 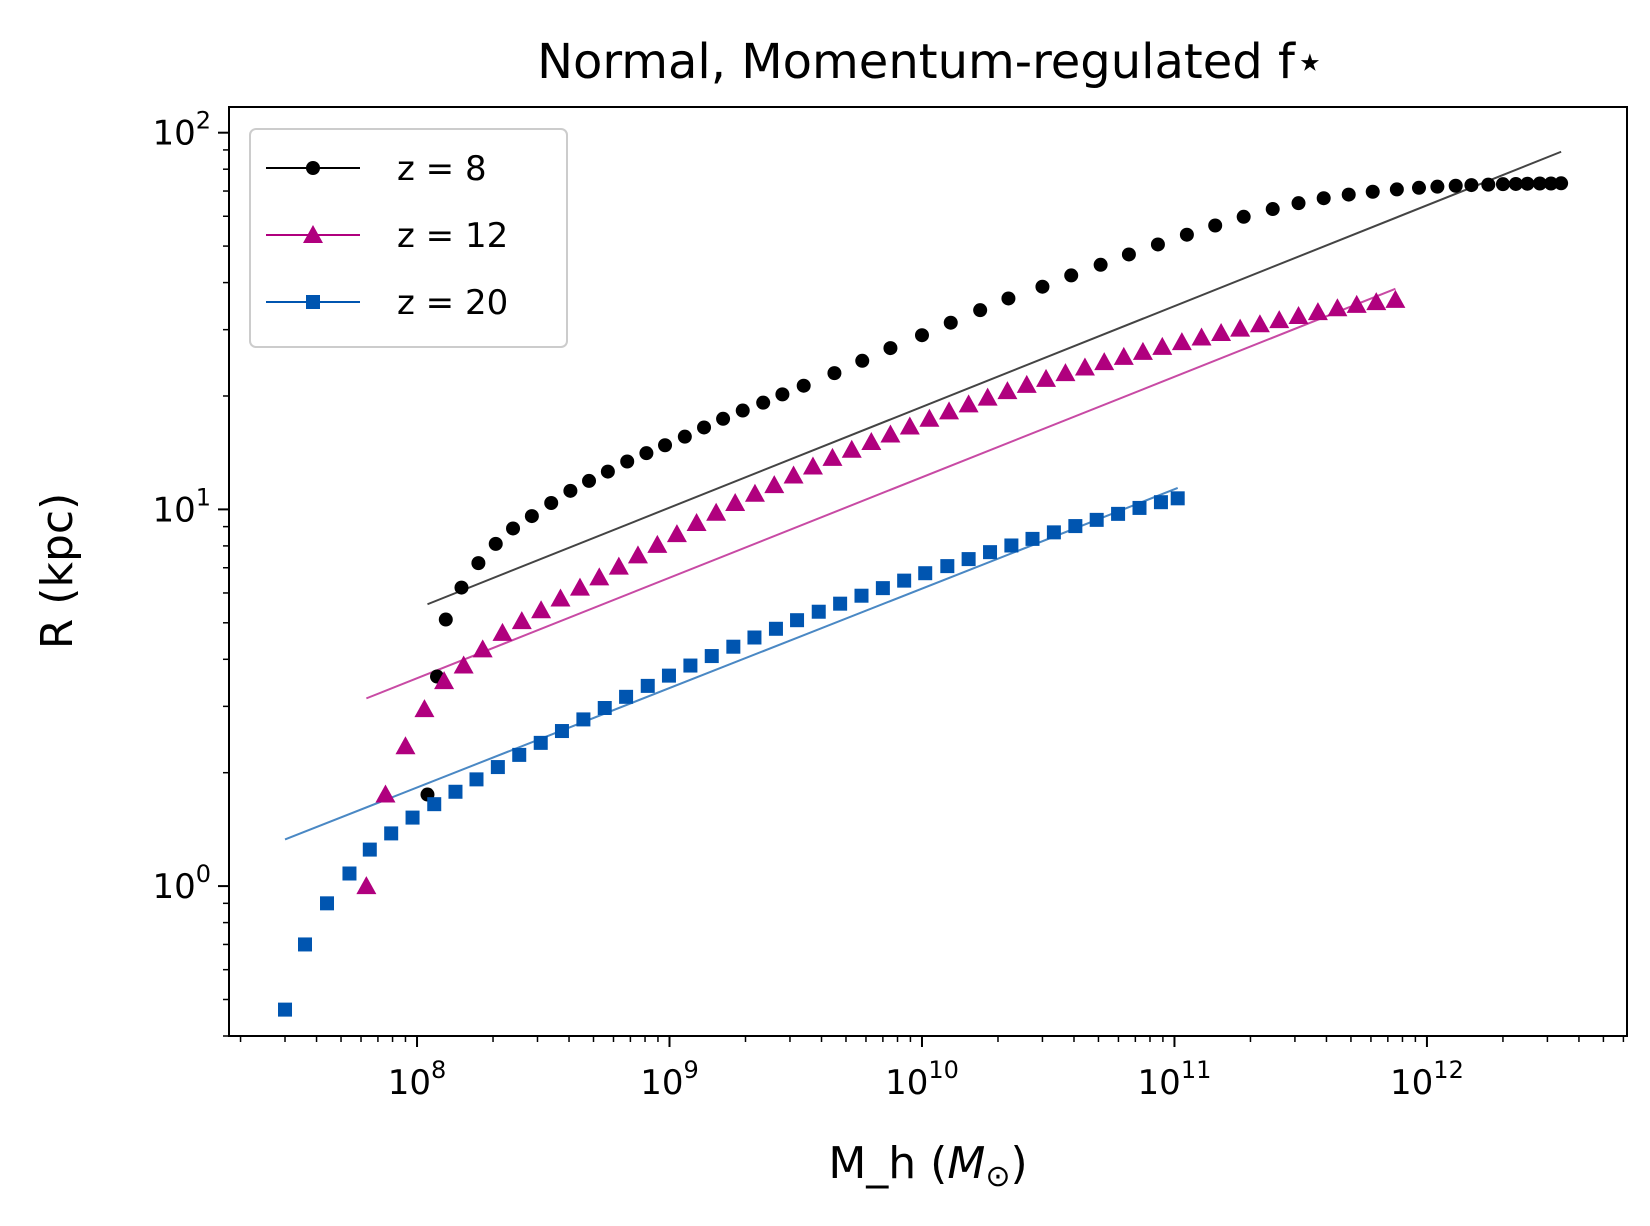 What do you see at coordinates (181, 883) in the screenshot?
I see `y-tick-label: 10⁰` at bounding box center [181, 883].